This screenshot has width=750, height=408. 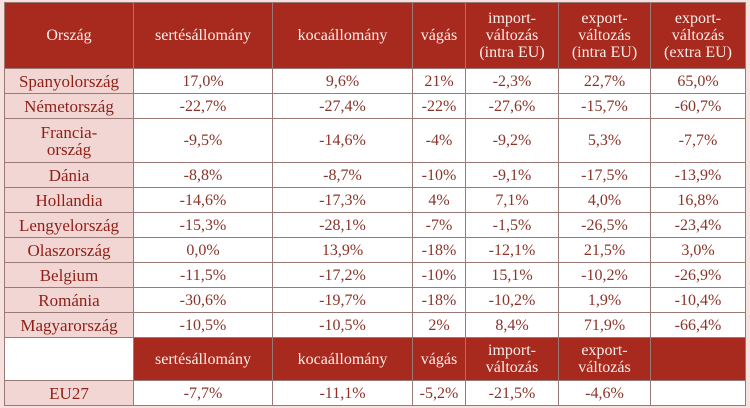 What do you see at coordinates (69, 393) in the screenshot?
I see `country-cell: EU27` at bounding box center [69, 393].